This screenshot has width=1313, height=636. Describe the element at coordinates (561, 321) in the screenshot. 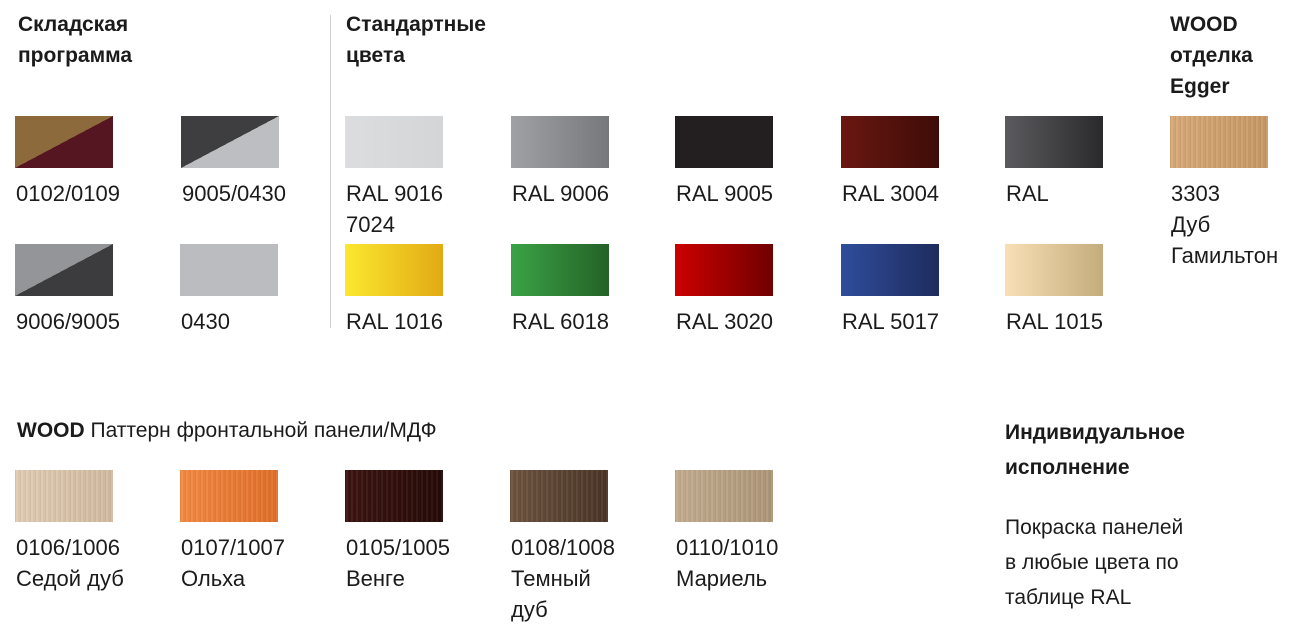

I see `swatch-label: RAL 6018` at that location.